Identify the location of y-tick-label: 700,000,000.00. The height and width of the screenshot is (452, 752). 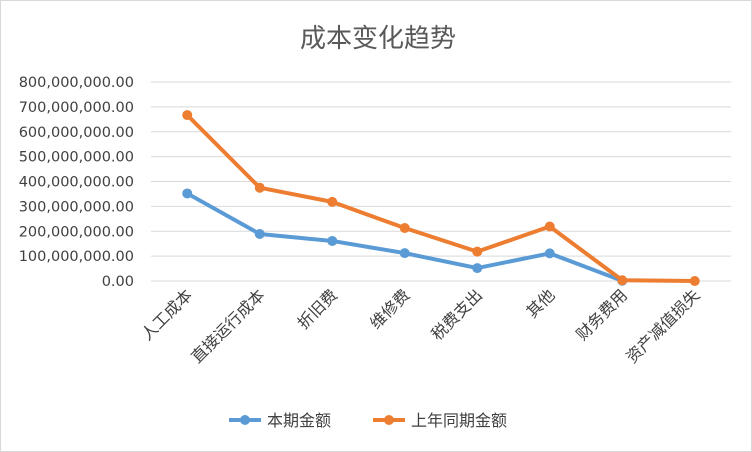
(76, 108).